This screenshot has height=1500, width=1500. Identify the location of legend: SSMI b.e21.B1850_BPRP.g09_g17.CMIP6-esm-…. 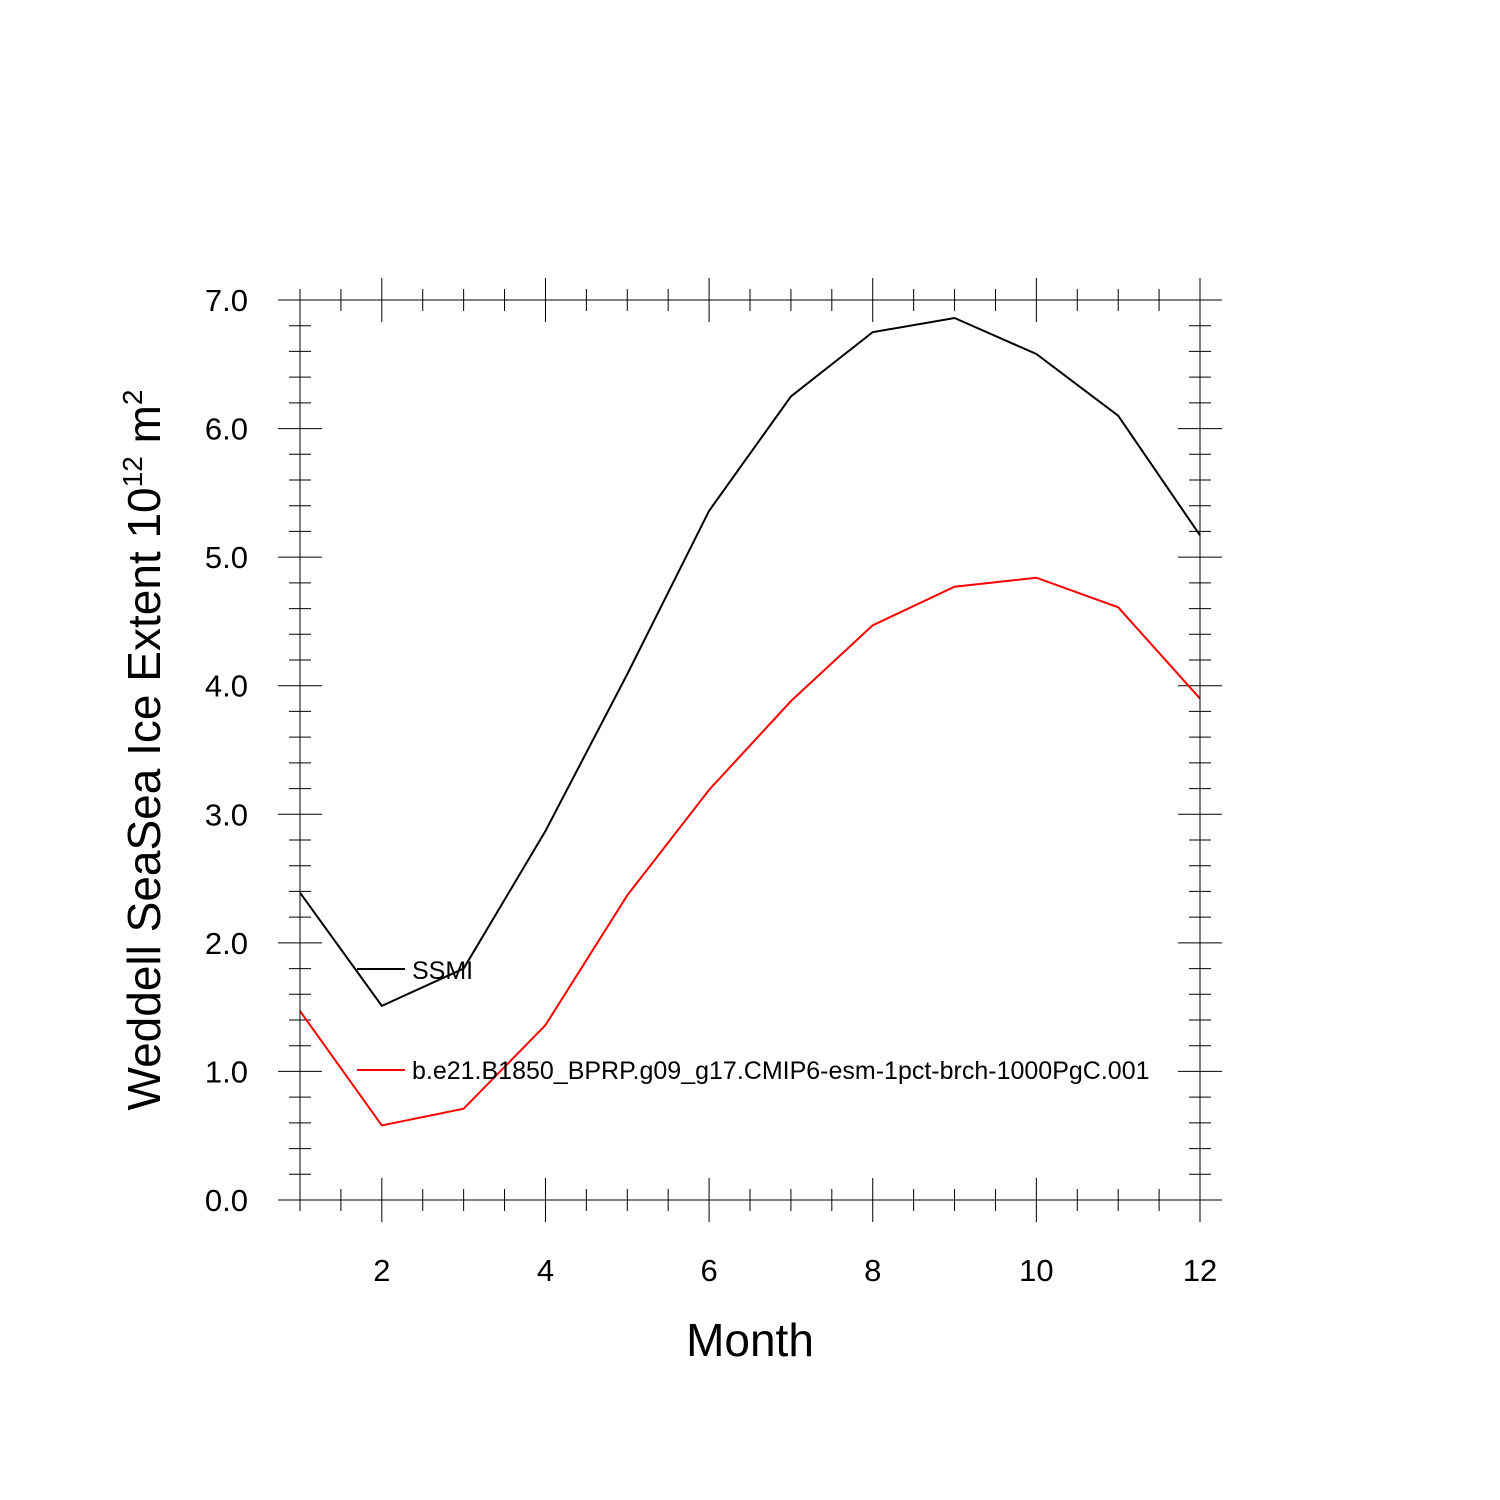
(753, 1021).